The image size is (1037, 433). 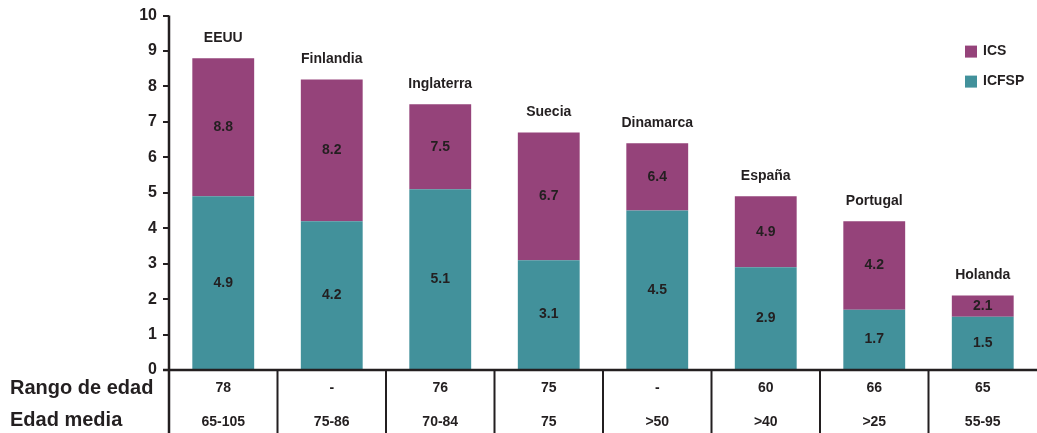 I want to click on total-label: 2.1, so click(x=983, y=305).